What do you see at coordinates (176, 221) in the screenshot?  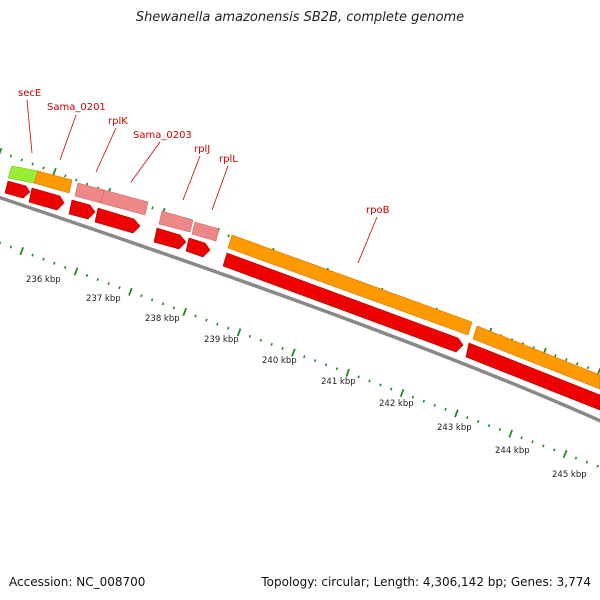 I see `gene-rplJ-bar` at bounding box center [176, 221].